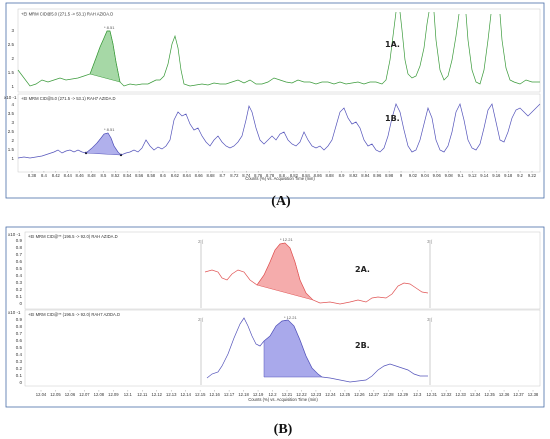 The height and width of the screenshot is (439, 550). What do you see at coordinates (316, 394) in the screenshot?
I see `x-tick-label: 12.23` at bounding box center [316, 394].